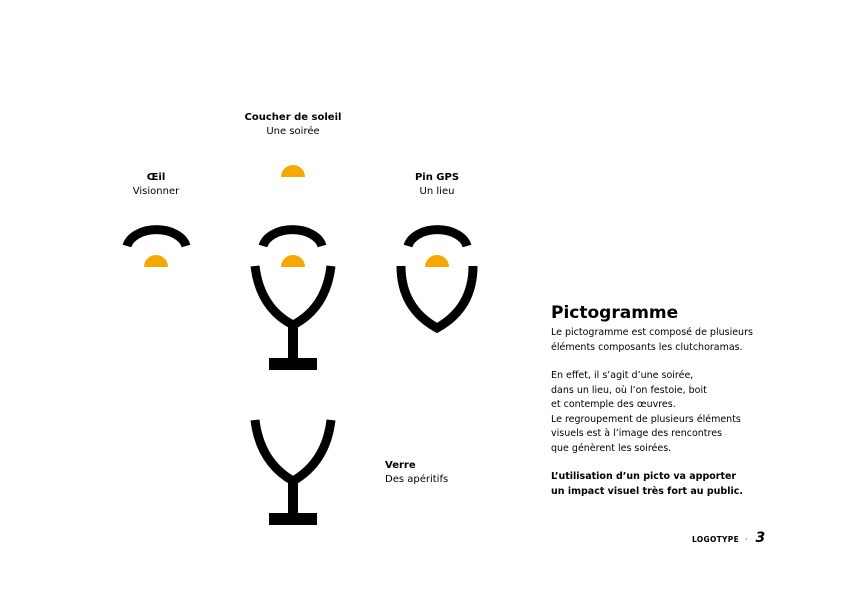  I want to click on sunset-label: Coucher de soleil Une soirée, so click(293, 125).